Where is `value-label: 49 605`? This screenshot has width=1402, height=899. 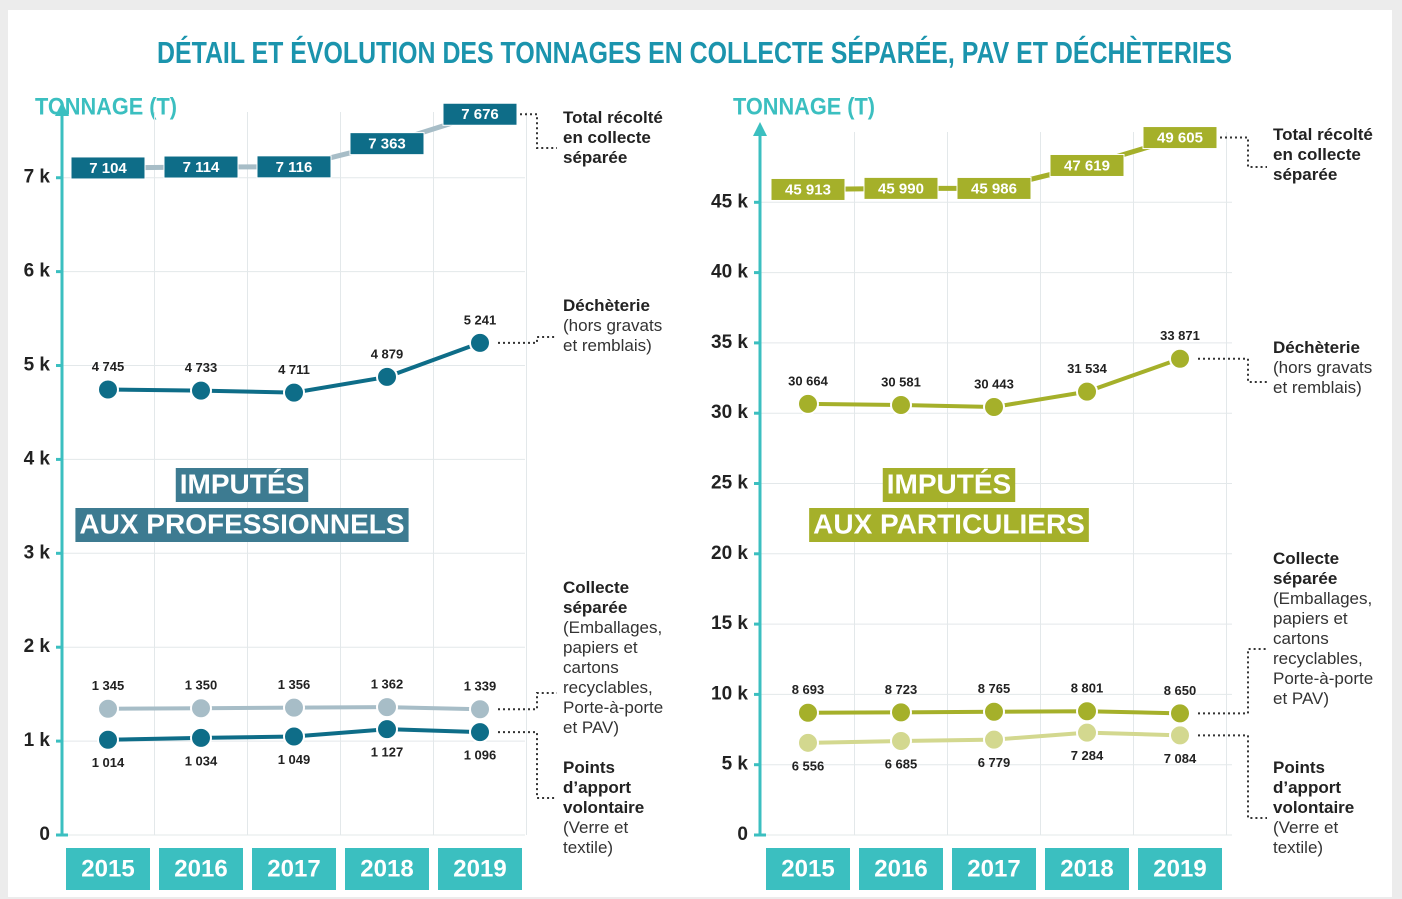
value-label: 49 605 is located at coordinates (1180, 138).